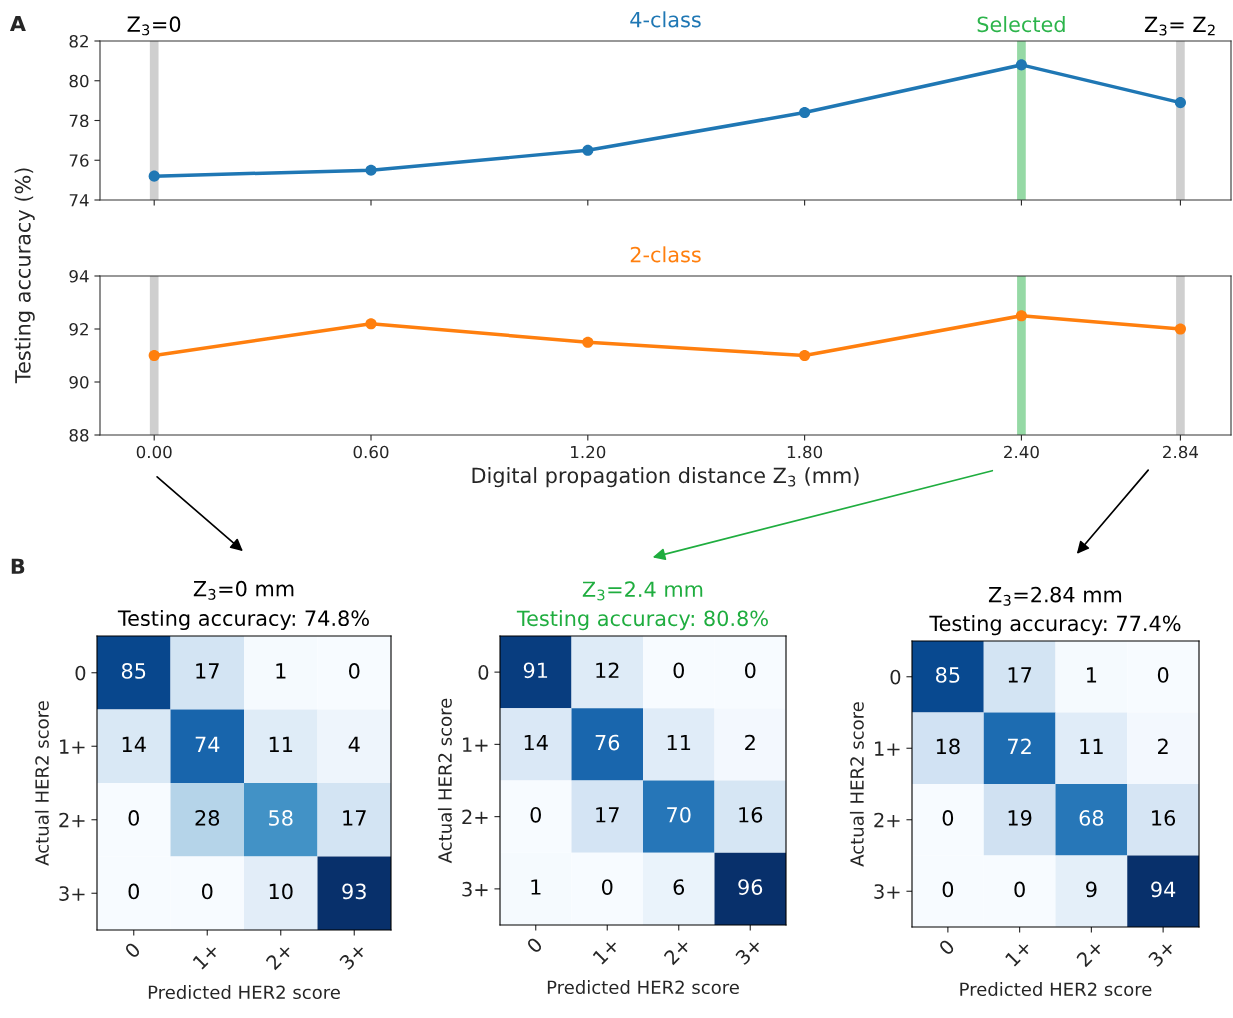  What do you see at coordinates (354, 744) in the screenshot?
I see `data-label: 4` at bounding box center [354, 744].